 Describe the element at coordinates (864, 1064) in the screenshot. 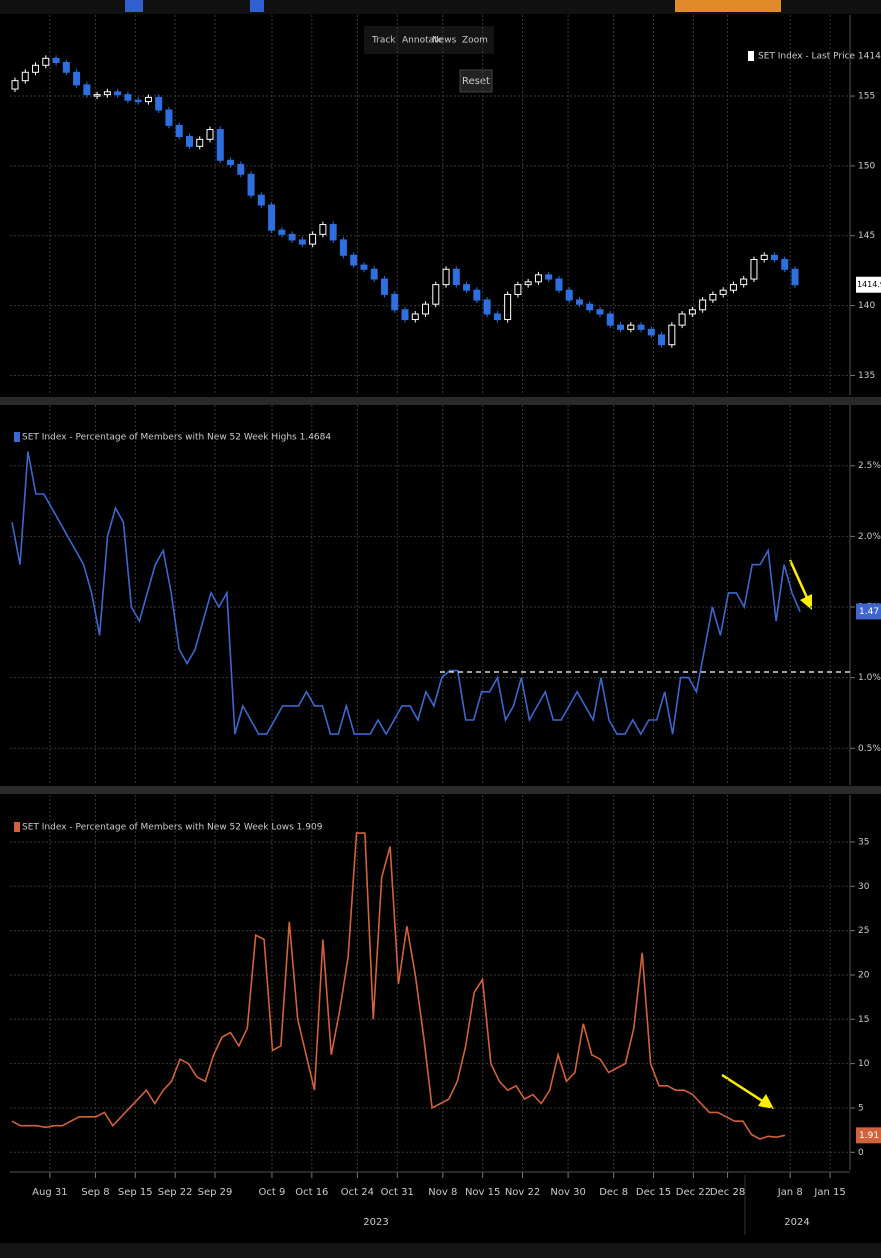

I see `y-tick-label: 10` at that location.